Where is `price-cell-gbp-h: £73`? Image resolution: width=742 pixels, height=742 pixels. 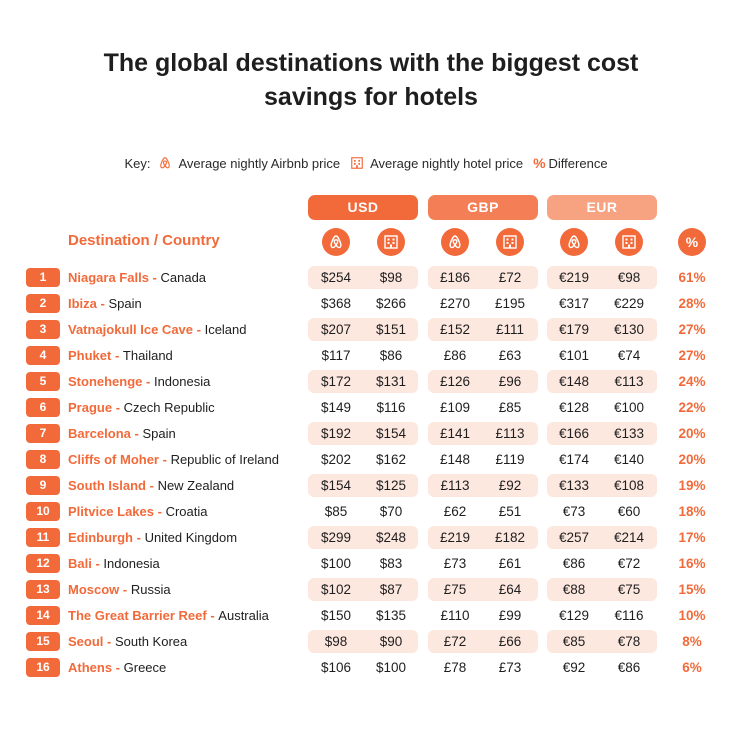 price-cell-gbp-h: £73 is located at coordinates (510, 667).